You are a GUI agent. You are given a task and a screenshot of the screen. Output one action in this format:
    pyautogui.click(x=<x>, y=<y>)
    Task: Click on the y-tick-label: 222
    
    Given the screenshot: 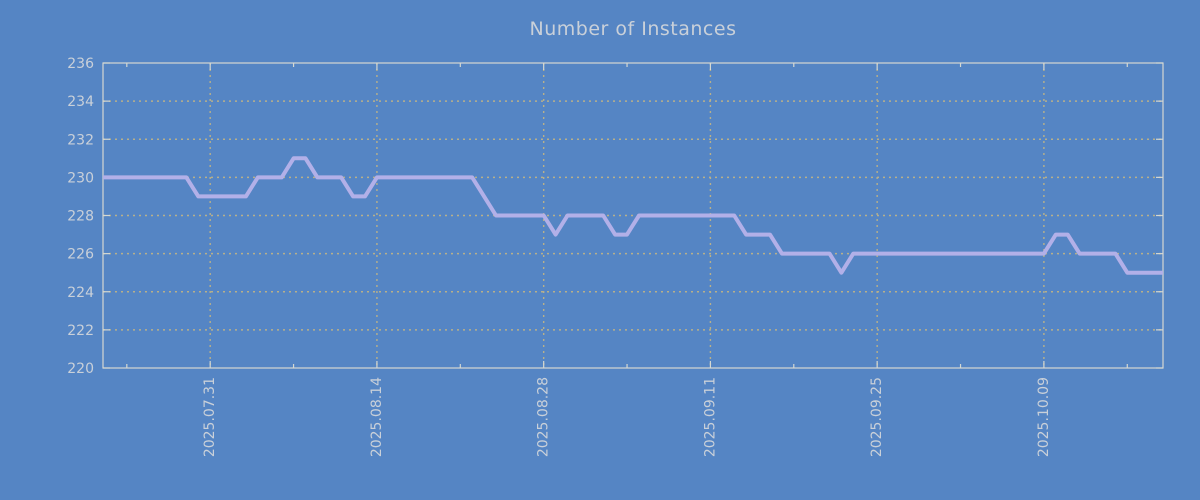 What is the action you would take?
    pyautogui.click(x=80, y=331)
    